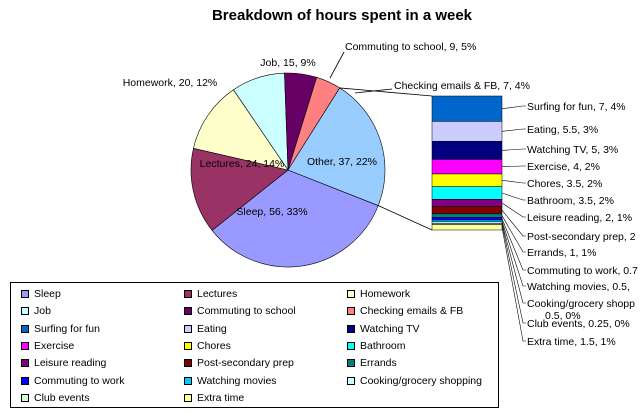 This screenshot has height=414, width=640. I want to click on leader-line-cooking-grocery-shopping, so click(513, 263).